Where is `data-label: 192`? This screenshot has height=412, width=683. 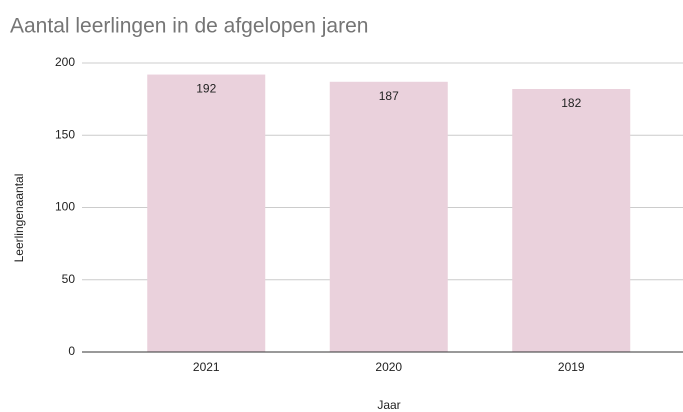 data-label: 192 is located at coordinates (206, 89).